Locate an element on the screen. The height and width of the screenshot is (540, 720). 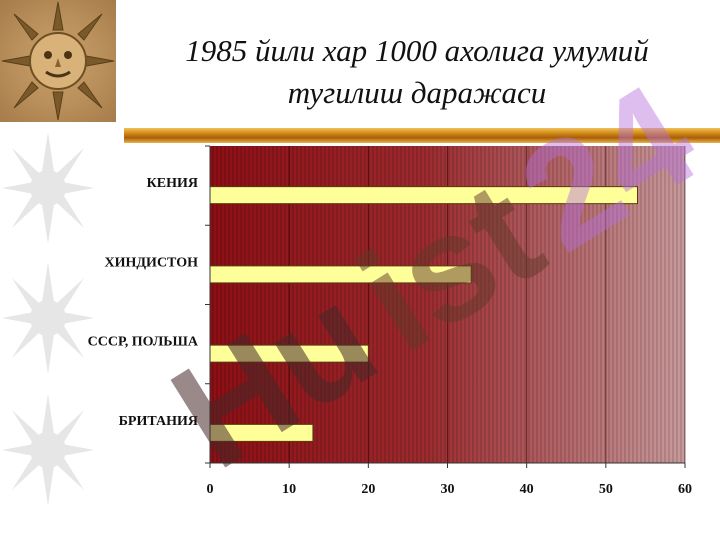
x-tick-label: 60 is located at coordinates (685, 489).